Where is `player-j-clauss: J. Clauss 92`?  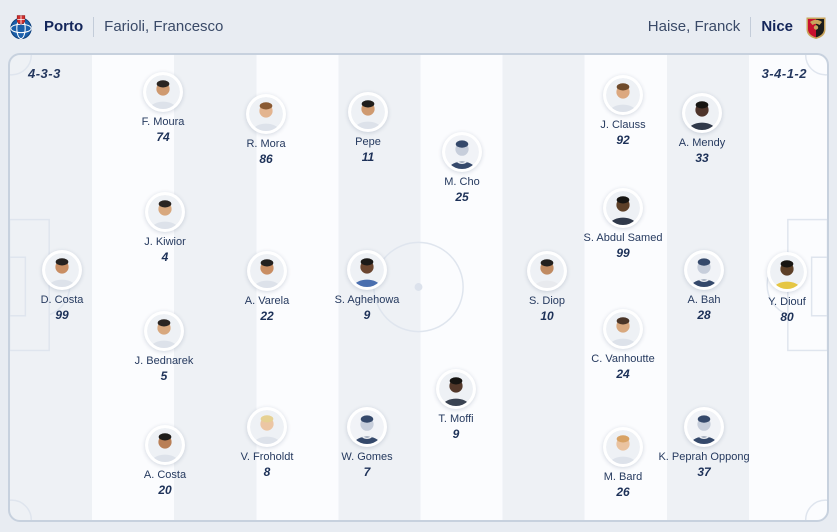
player-j-clauss: J. Clauss 92 is located at coordinates (623, 111).